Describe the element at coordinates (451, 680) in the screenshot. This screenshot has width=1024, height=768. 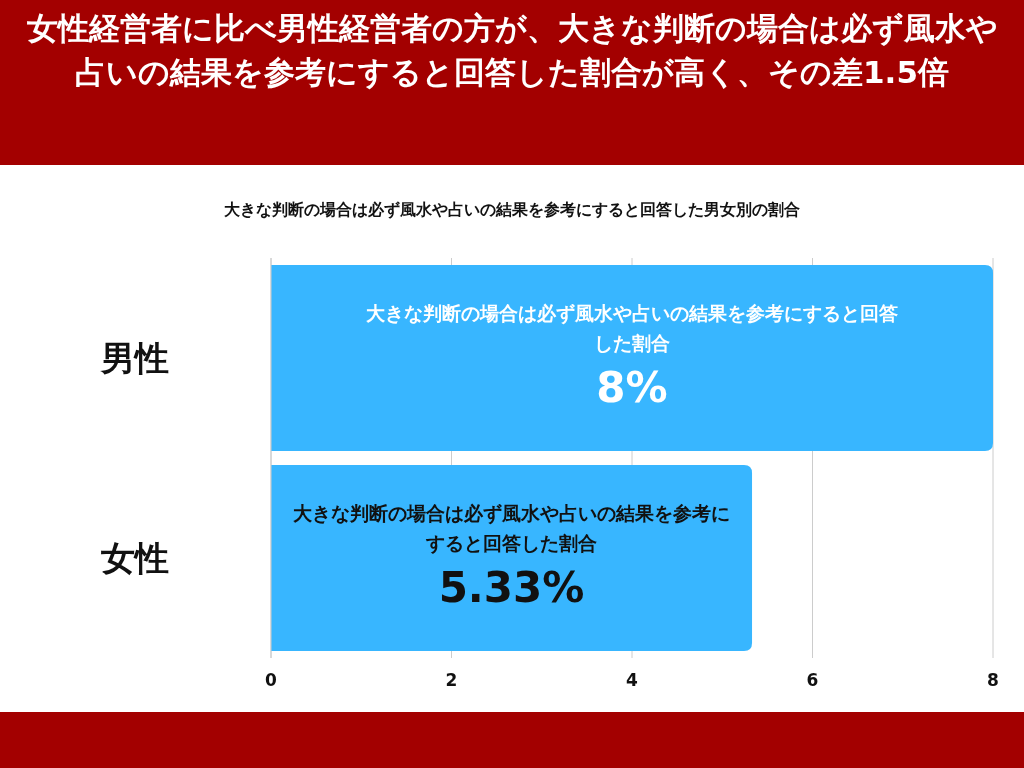
I see `x-tick-label: 2` at that location.